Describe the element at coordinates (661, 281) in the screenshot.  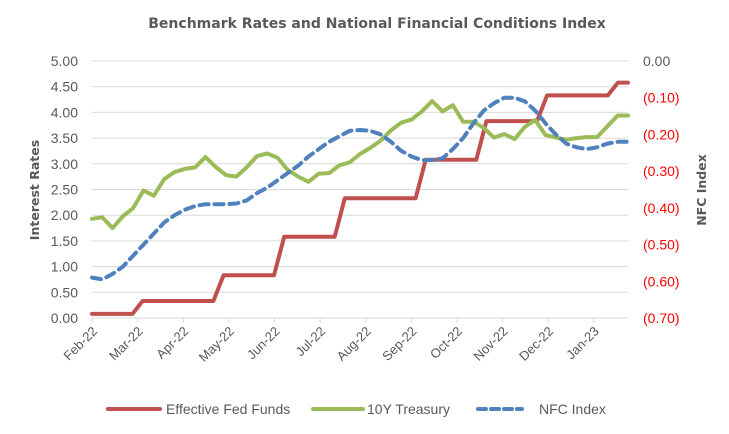
I see `right-tick-label: (0.60)` at that location.